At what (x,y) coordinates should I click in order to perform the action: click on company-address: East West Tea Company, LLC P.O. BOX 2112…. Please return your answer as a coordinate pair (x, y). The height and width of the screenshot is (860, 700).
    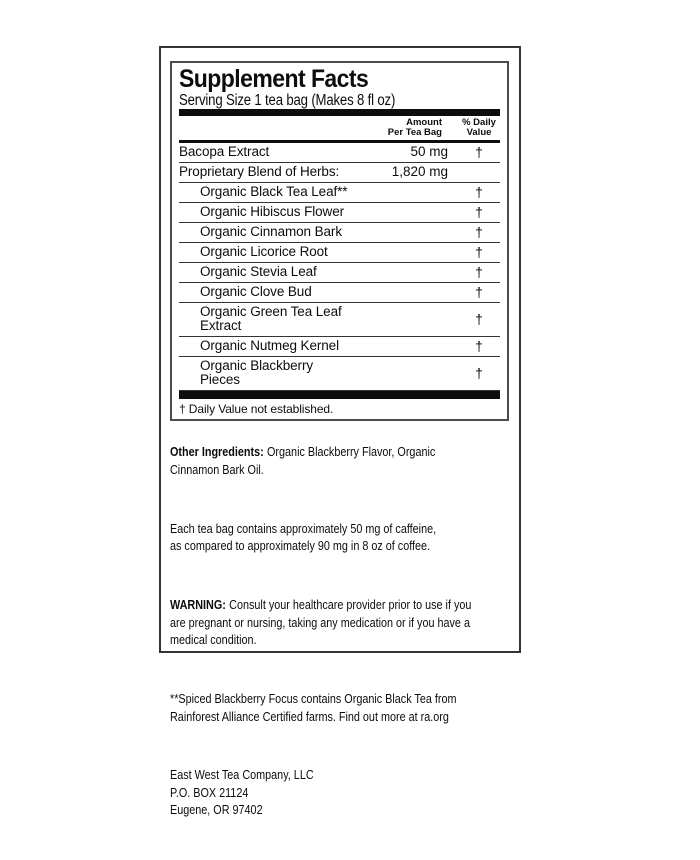
    Looking at the image, I should click on (242, 792).